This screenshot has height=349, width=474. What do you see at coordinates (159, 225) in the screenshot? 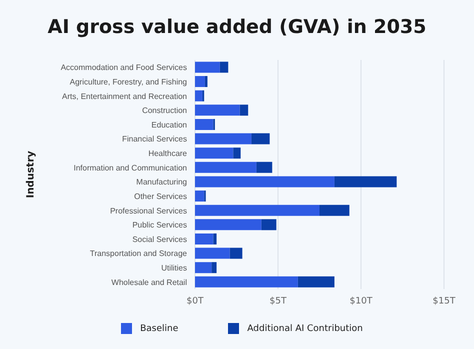
I see `y-tick-label: Public Services` at bounding box center [159, 225].